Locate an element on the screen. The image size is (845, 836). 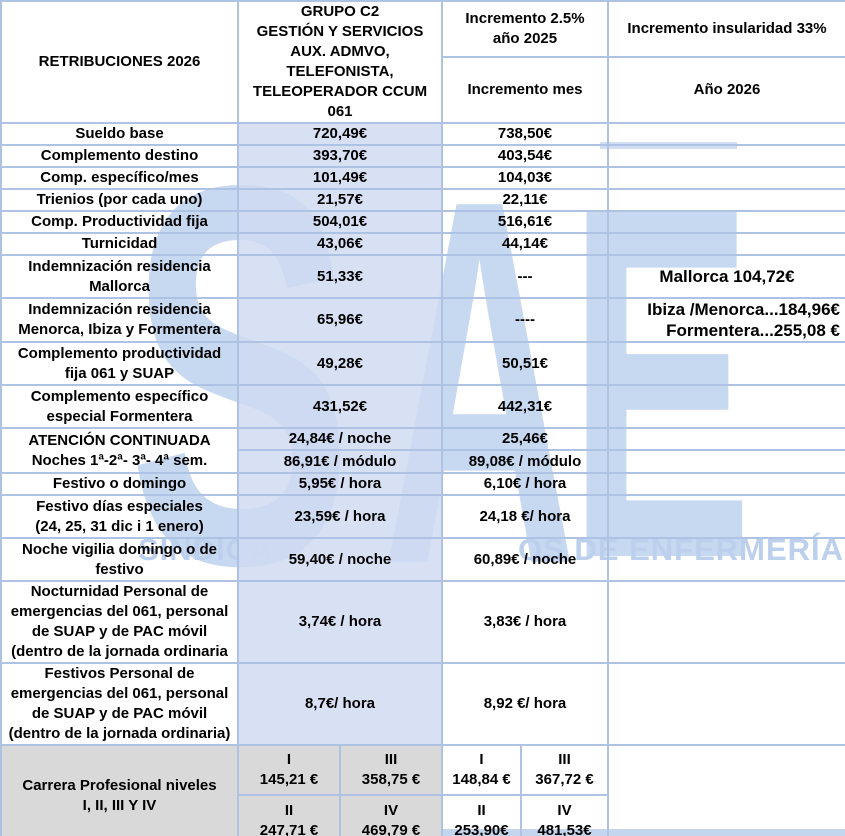
value-text: --- is located at coordinates (525, 276).